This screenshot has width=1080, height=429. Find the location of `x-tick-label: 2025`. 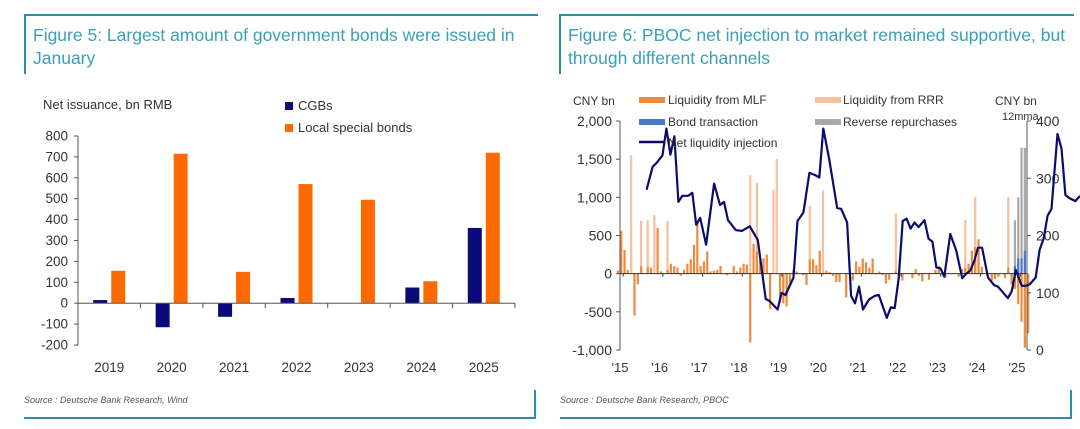

x-tick-label: 2025 is located at coordinates (484, 367).